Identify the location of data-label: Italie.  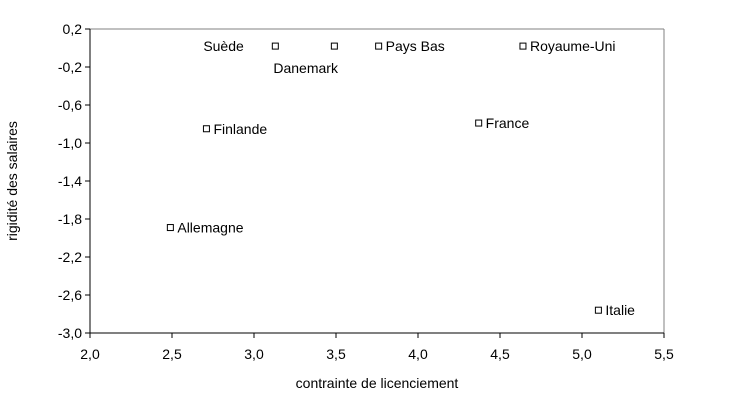
(620, 310).